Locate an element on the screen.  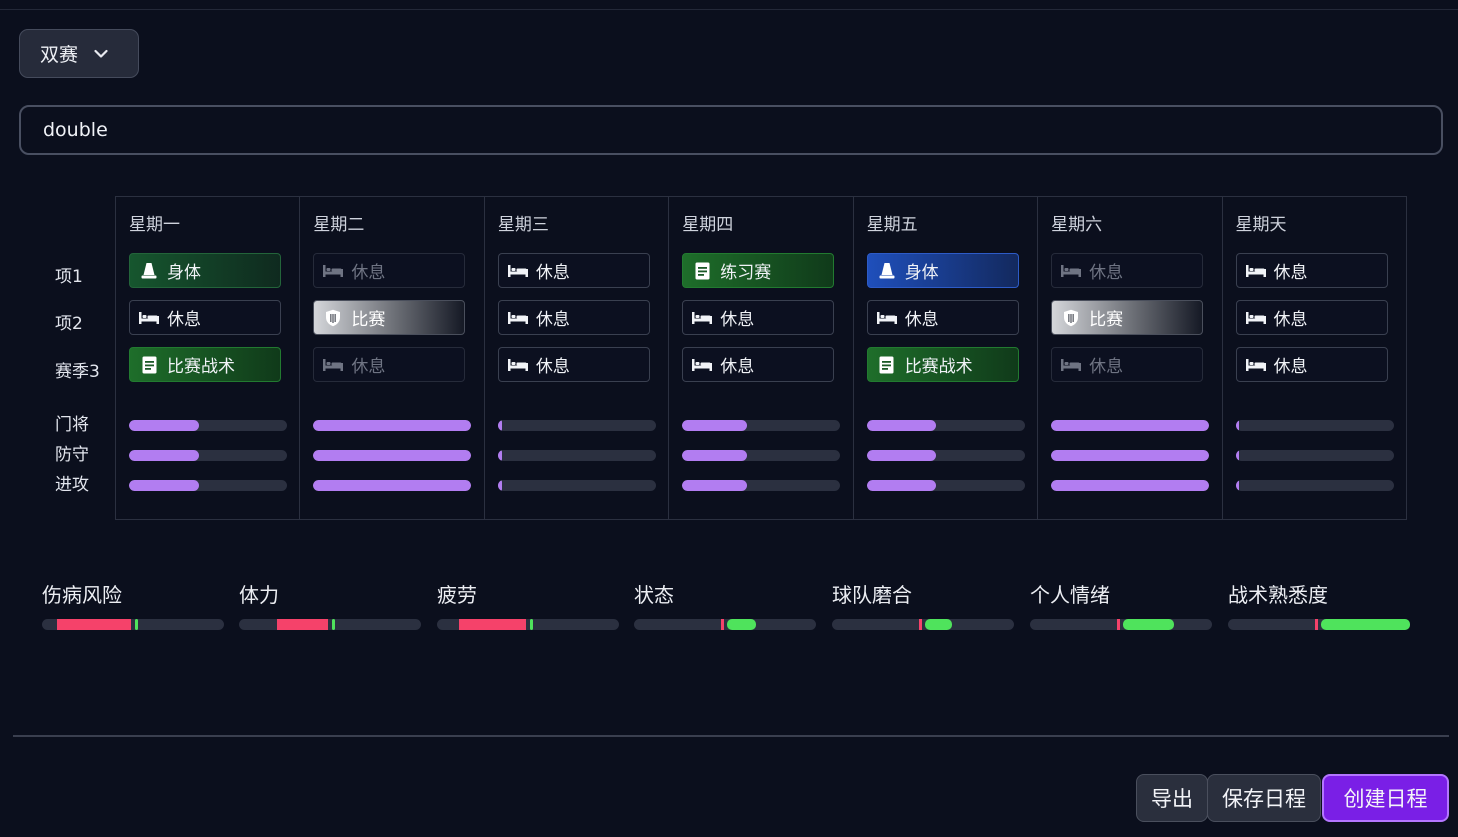
day-name: 星期一 is located at coordinates (154, 225).